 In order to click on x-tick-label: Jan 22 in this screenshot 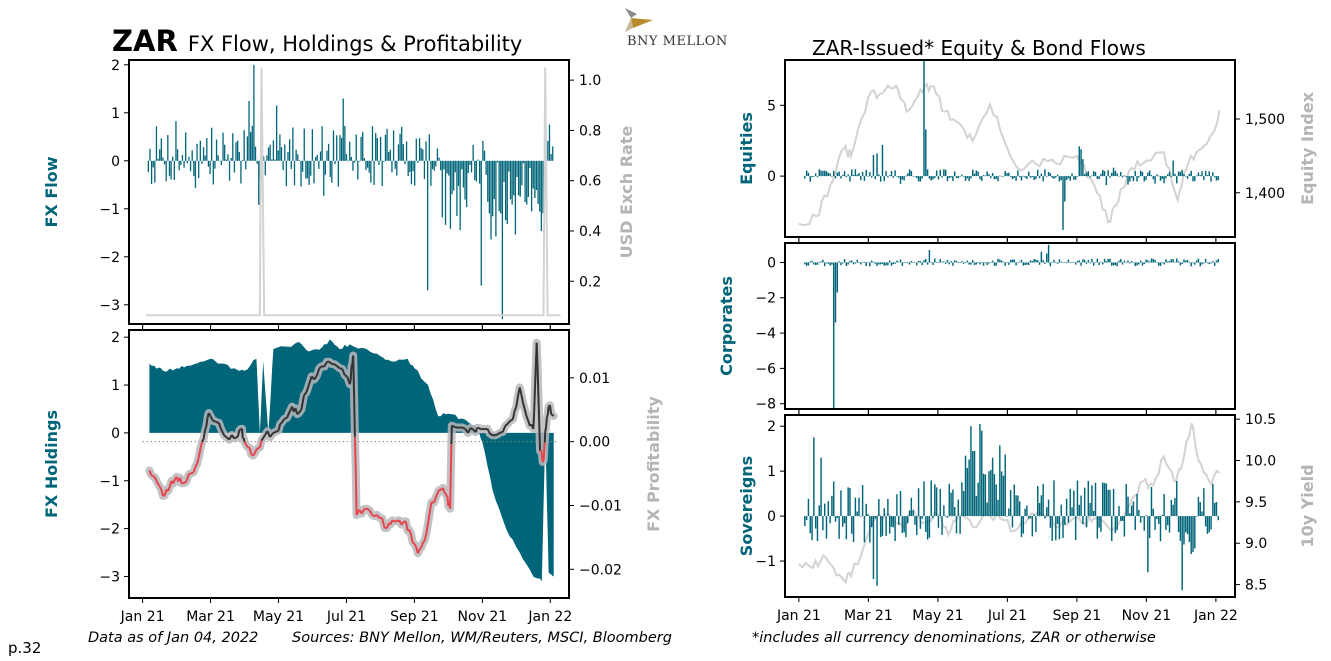, I will do `click(1215, 616)`.